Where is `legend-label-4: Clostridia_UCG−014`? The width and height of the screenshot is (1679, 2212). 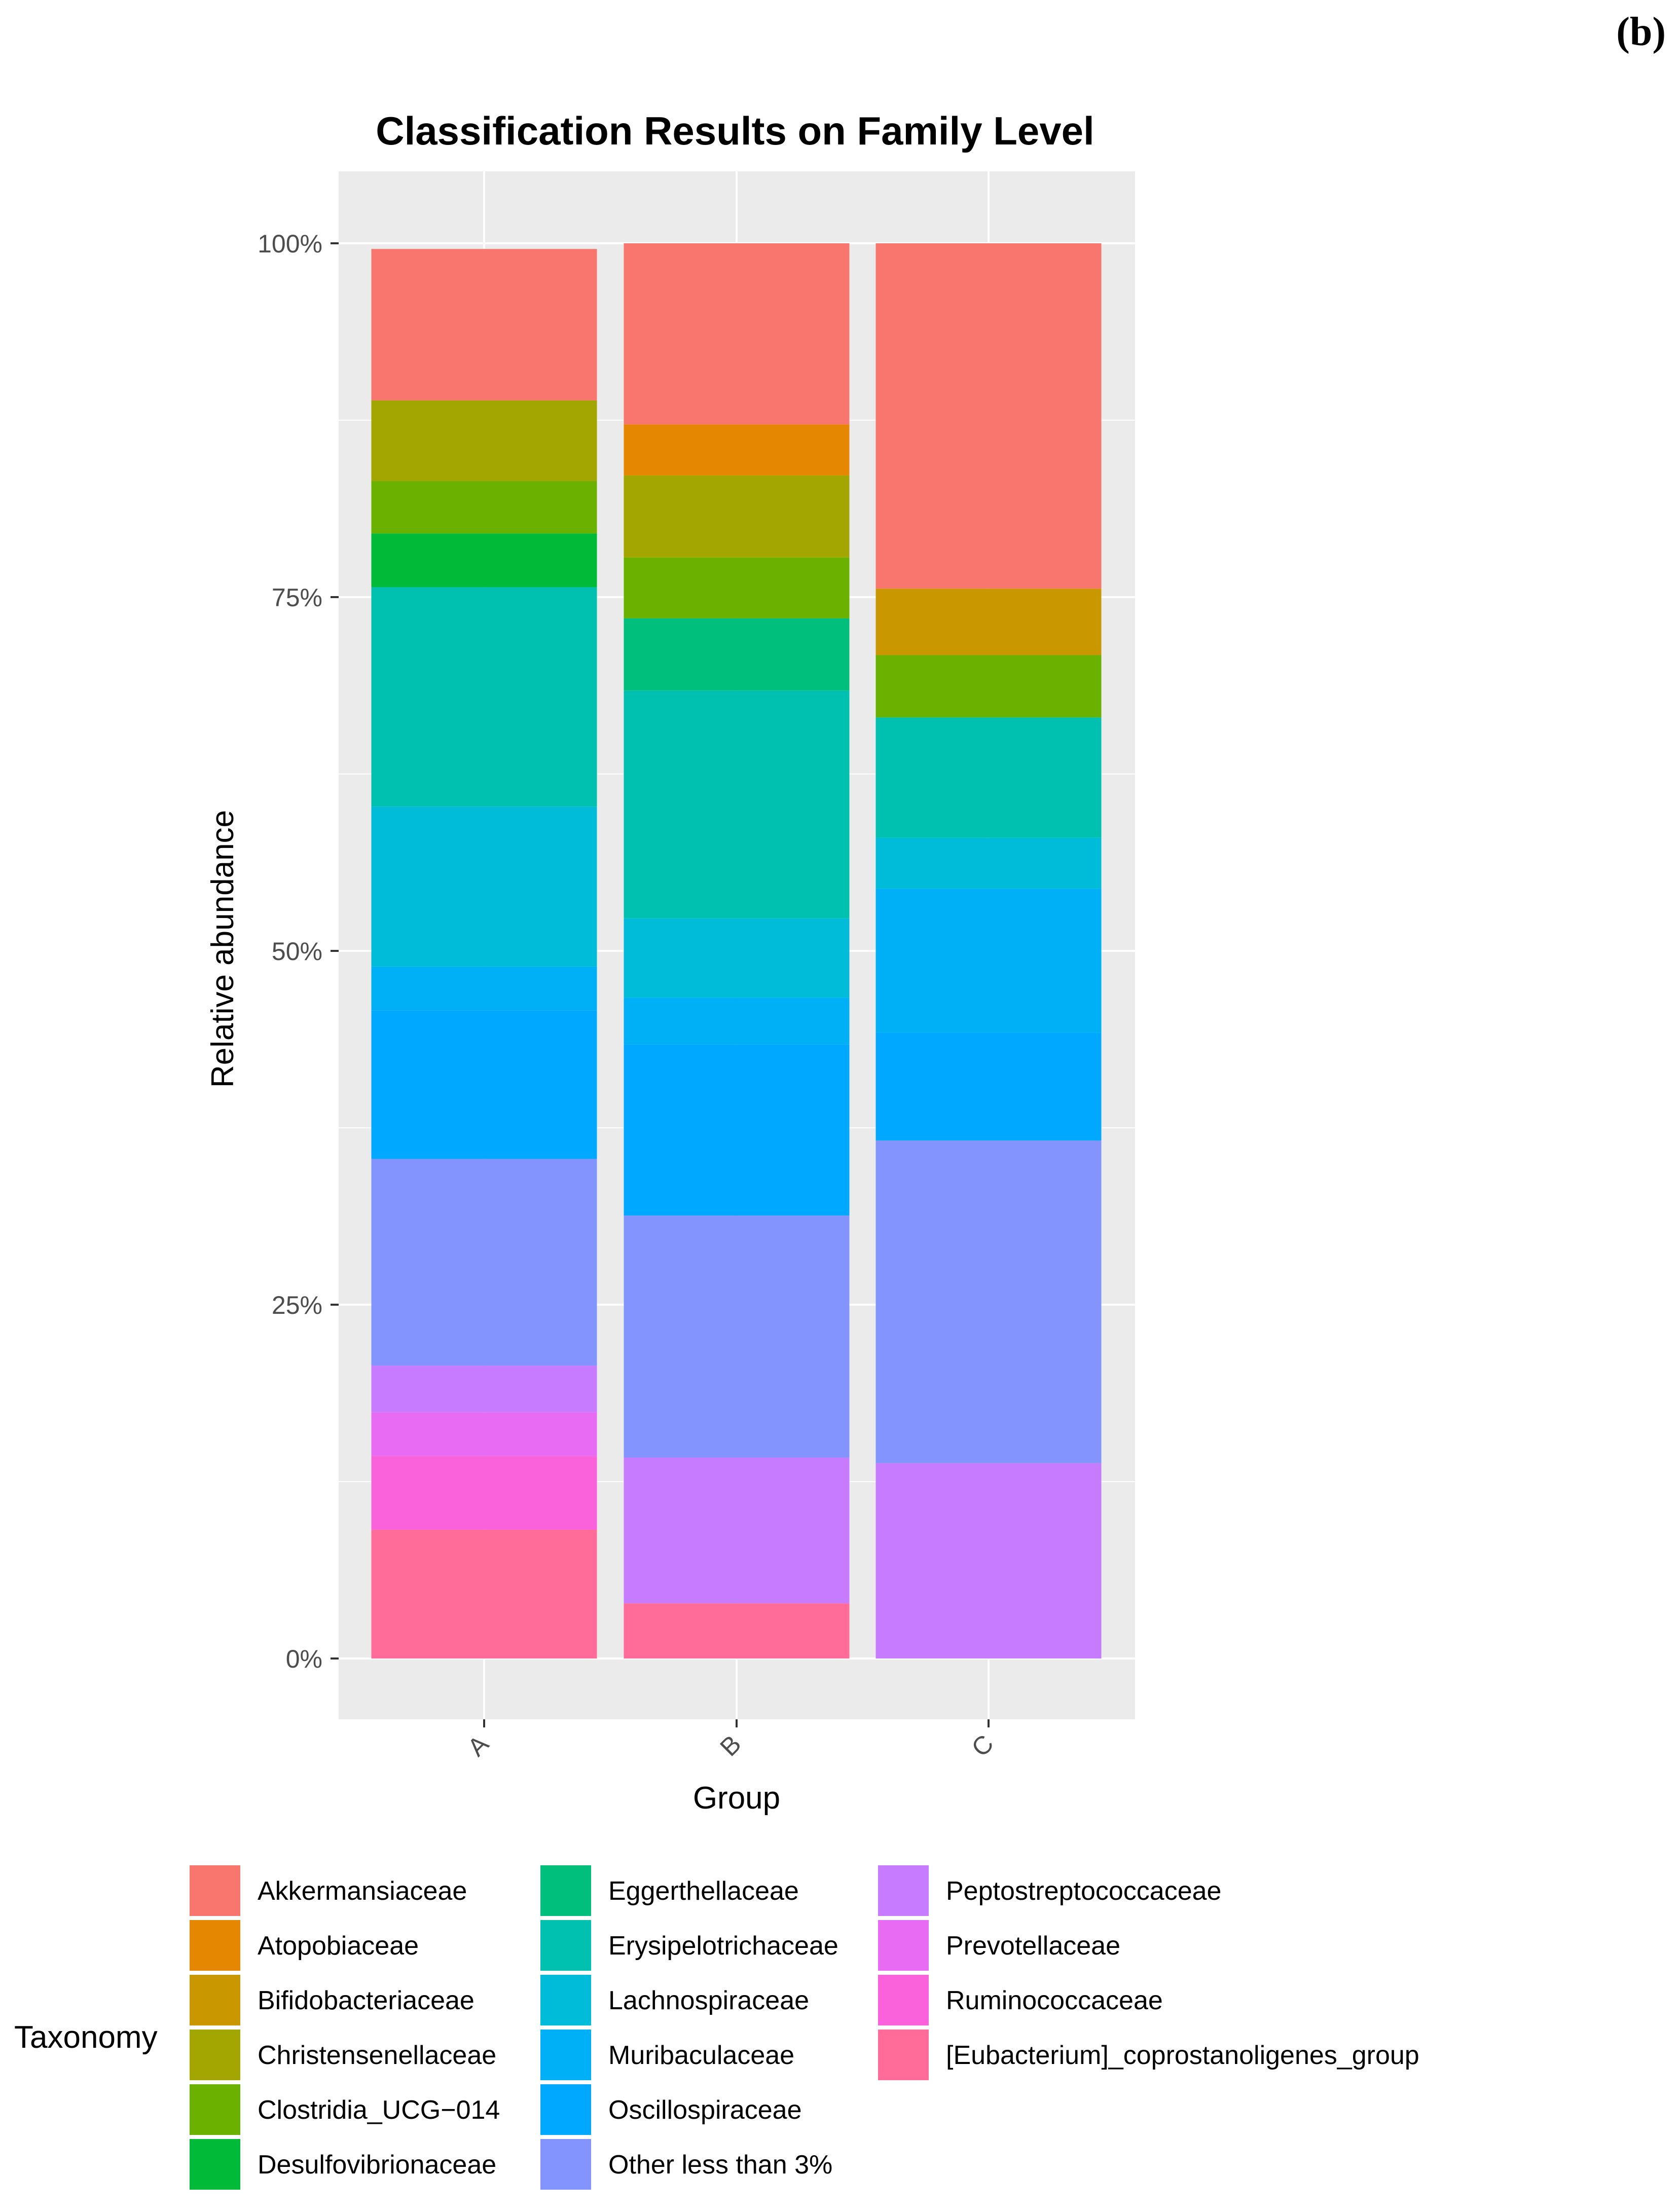
legend-label-4: Clostridia_UCG−014 is located at coordinates (379, 2110).